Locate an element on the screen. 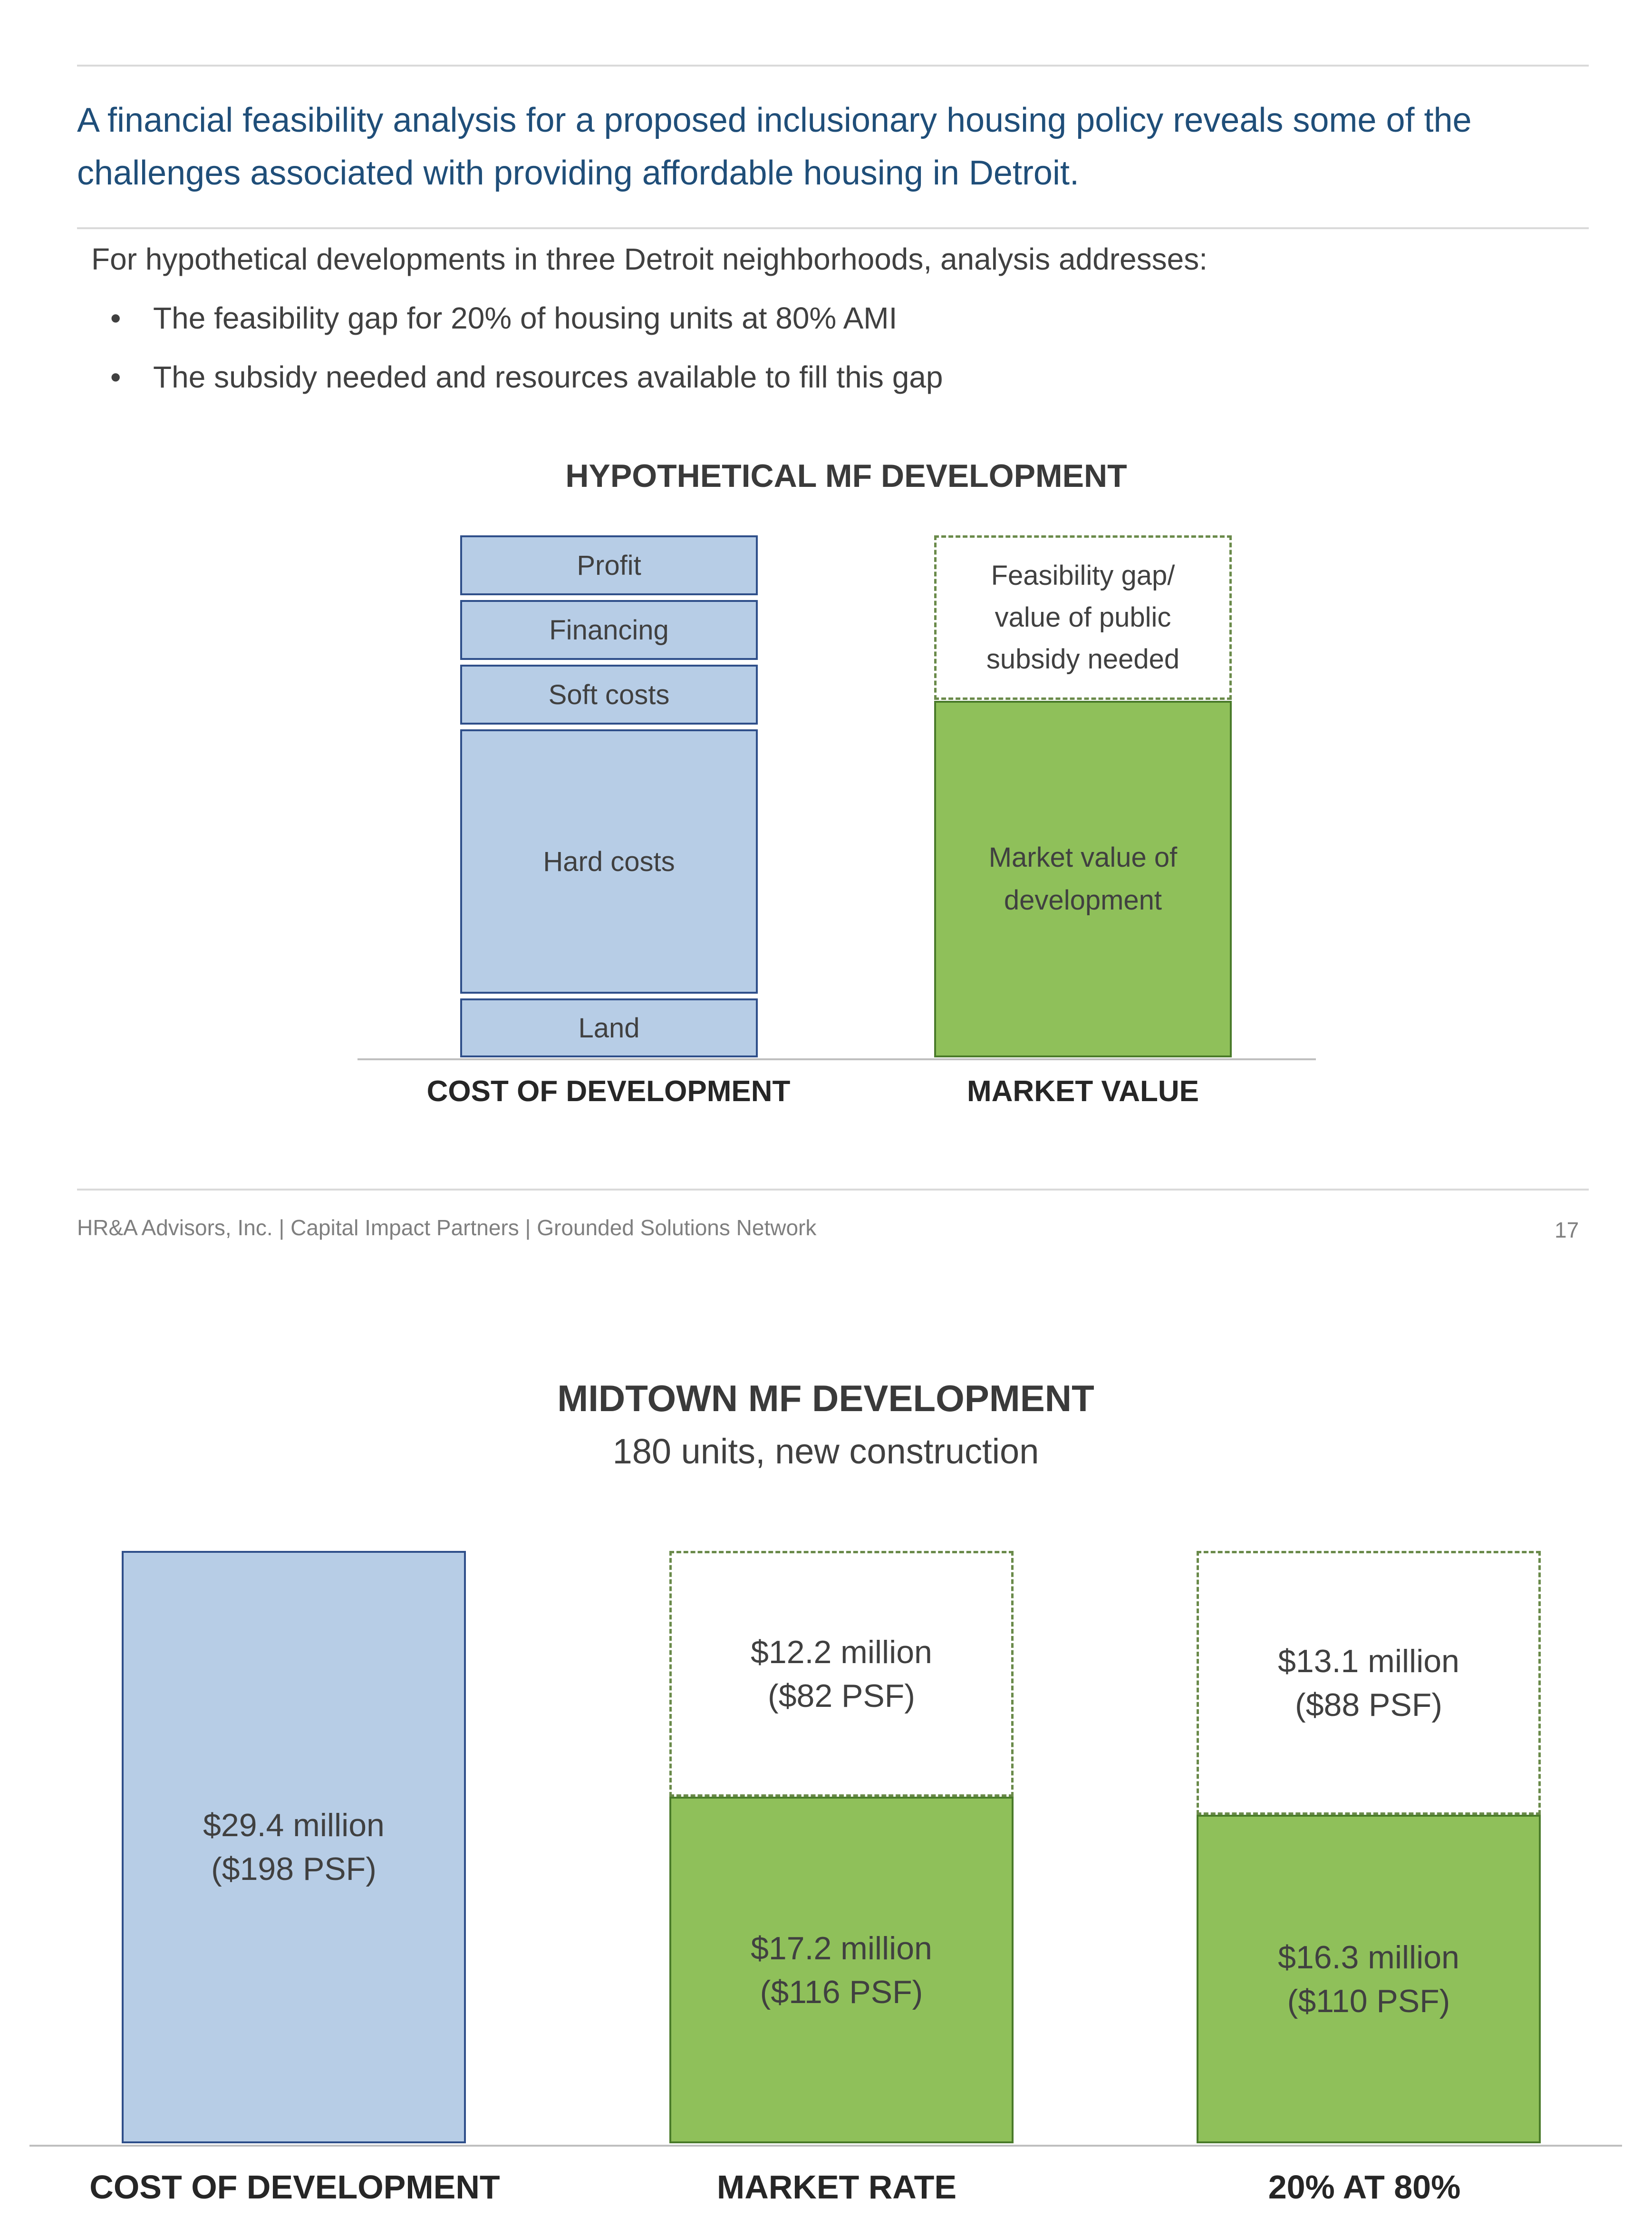  market-value-segment: Market value of development is located at coordinates (1083, 879).